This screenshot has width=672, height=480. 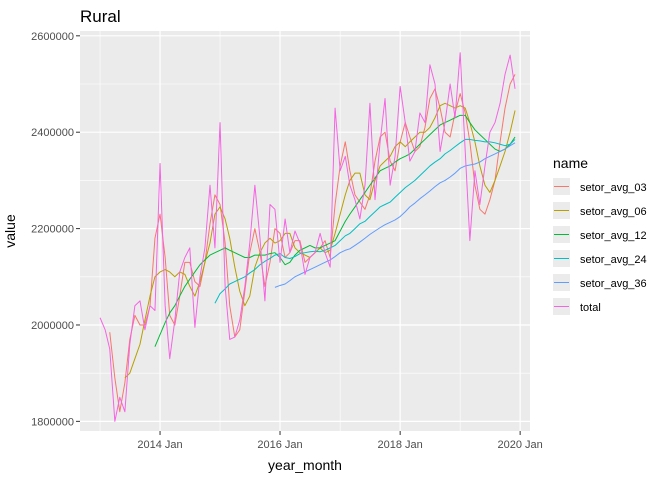 I want to click on legend-label: setor_avg_03, so click(x=613, y=188).